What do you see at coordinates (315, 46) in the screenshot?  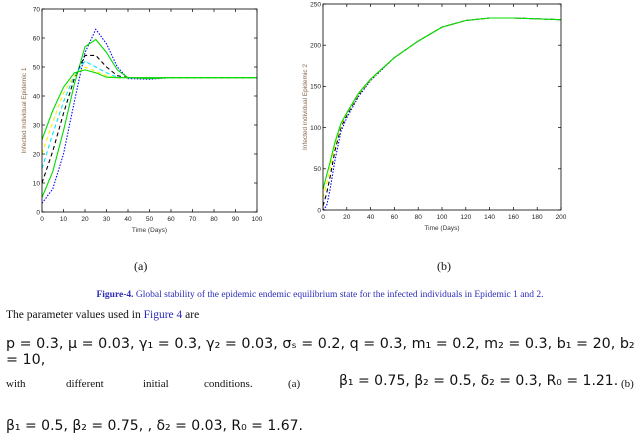 I see `y-tick-label: 200` at bounding box center [315, 46].